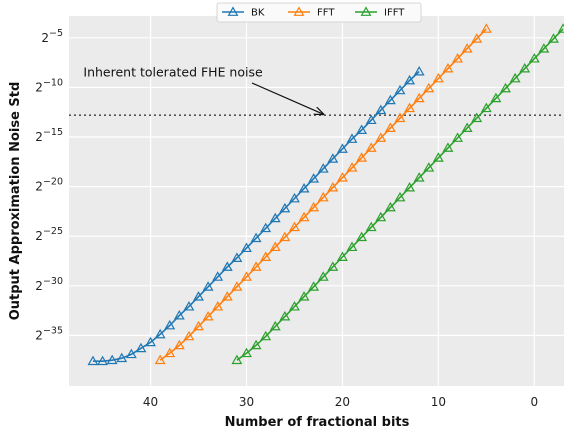  I want to click on legend: BK FFT IFFT, so click(319, 12).